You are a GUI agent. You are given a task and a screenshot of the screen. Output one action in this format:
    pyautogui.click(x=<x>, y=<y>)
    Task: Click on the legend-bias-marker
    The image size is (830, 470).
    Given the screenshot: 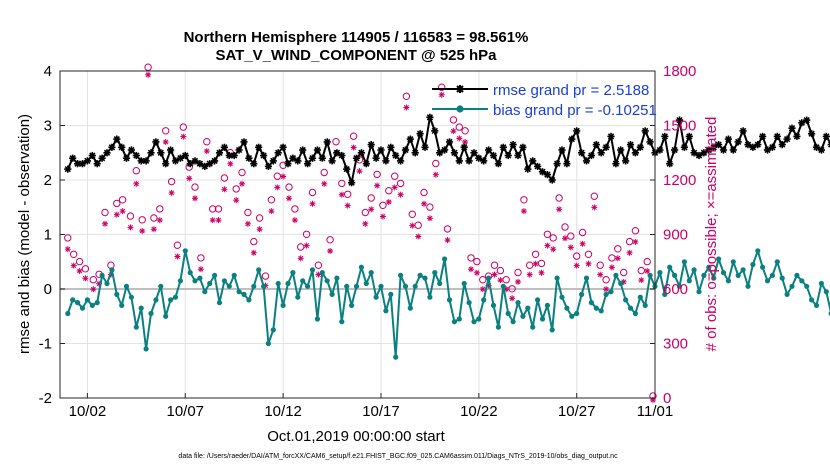 What is the action you would take?
    pyautogui.click(x=460, y=109)
    